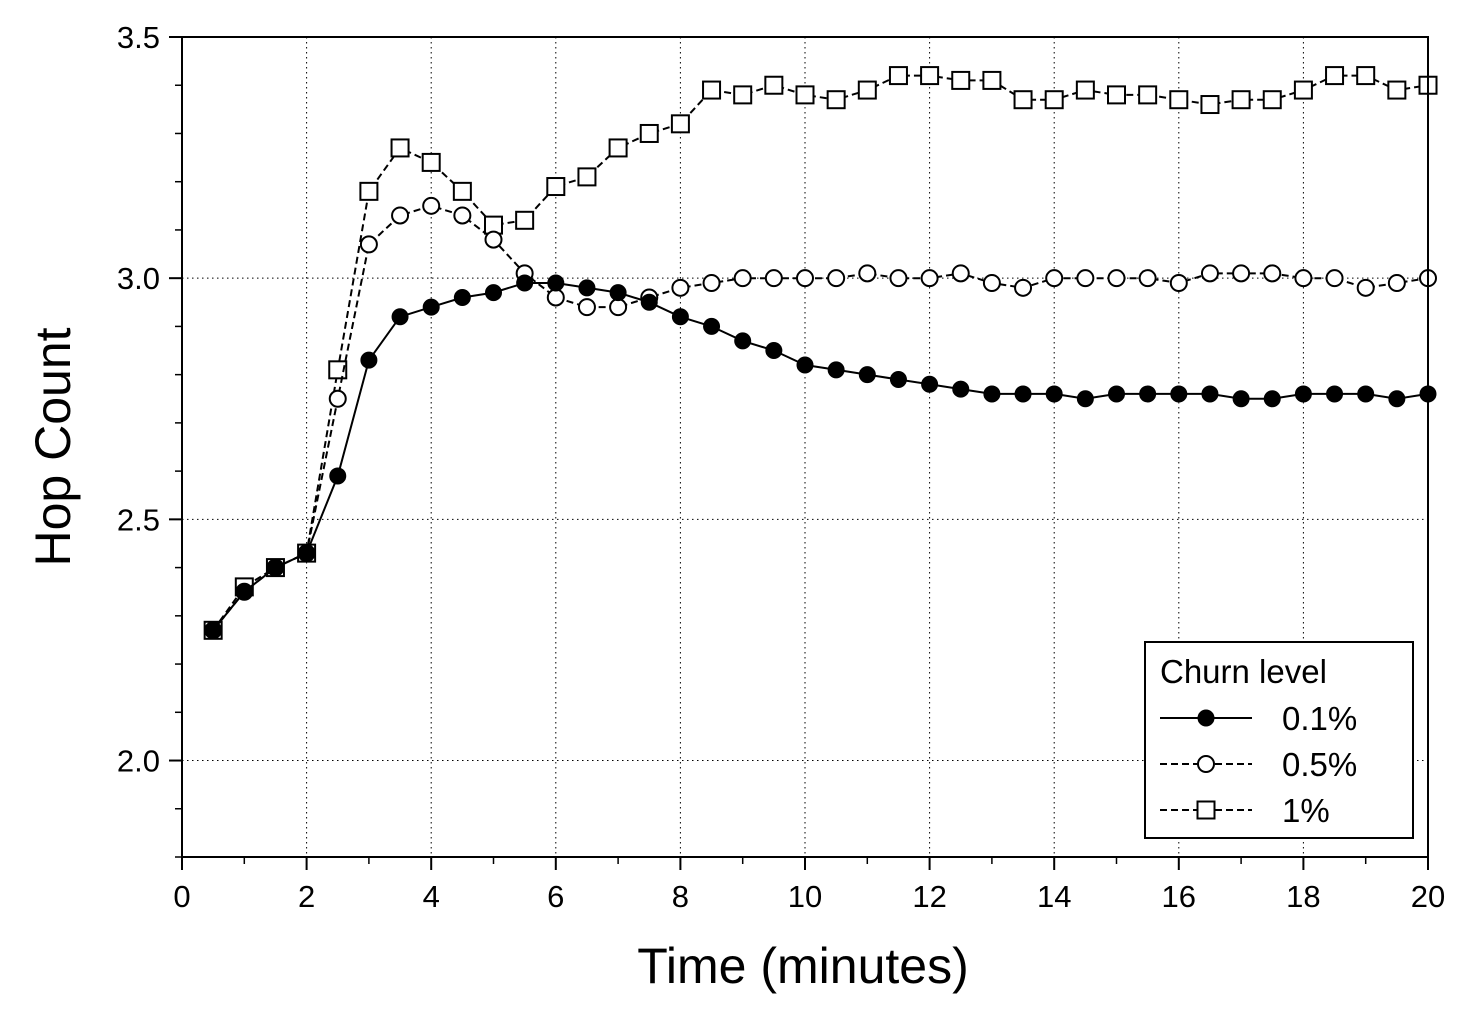  What do you see at coordinates (431, 896) in the screenshot?
I see `x-tick-label: 4` at bounding box center [431, 896].